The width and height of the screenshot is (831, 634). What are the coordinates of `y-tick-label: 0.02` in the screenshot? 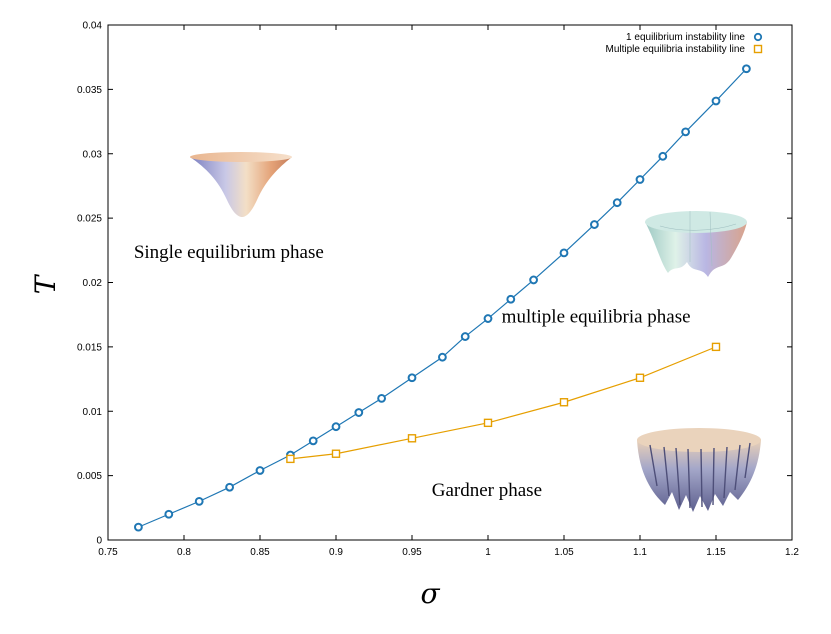 It's located at (93, 283).